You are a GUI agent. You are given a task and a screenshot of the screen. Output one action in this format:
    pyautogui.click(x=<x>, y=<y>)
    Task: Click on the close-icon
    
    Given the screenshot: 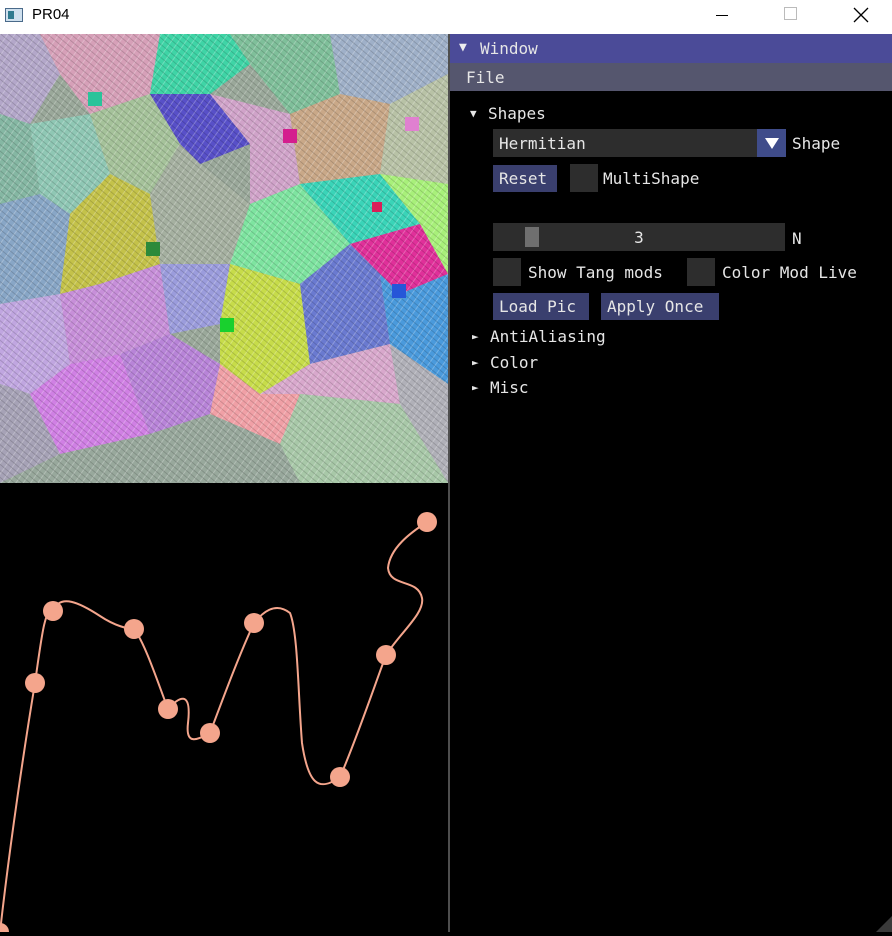 What is the action you would take?
    pyautogui.click(x=861, y=15)
    